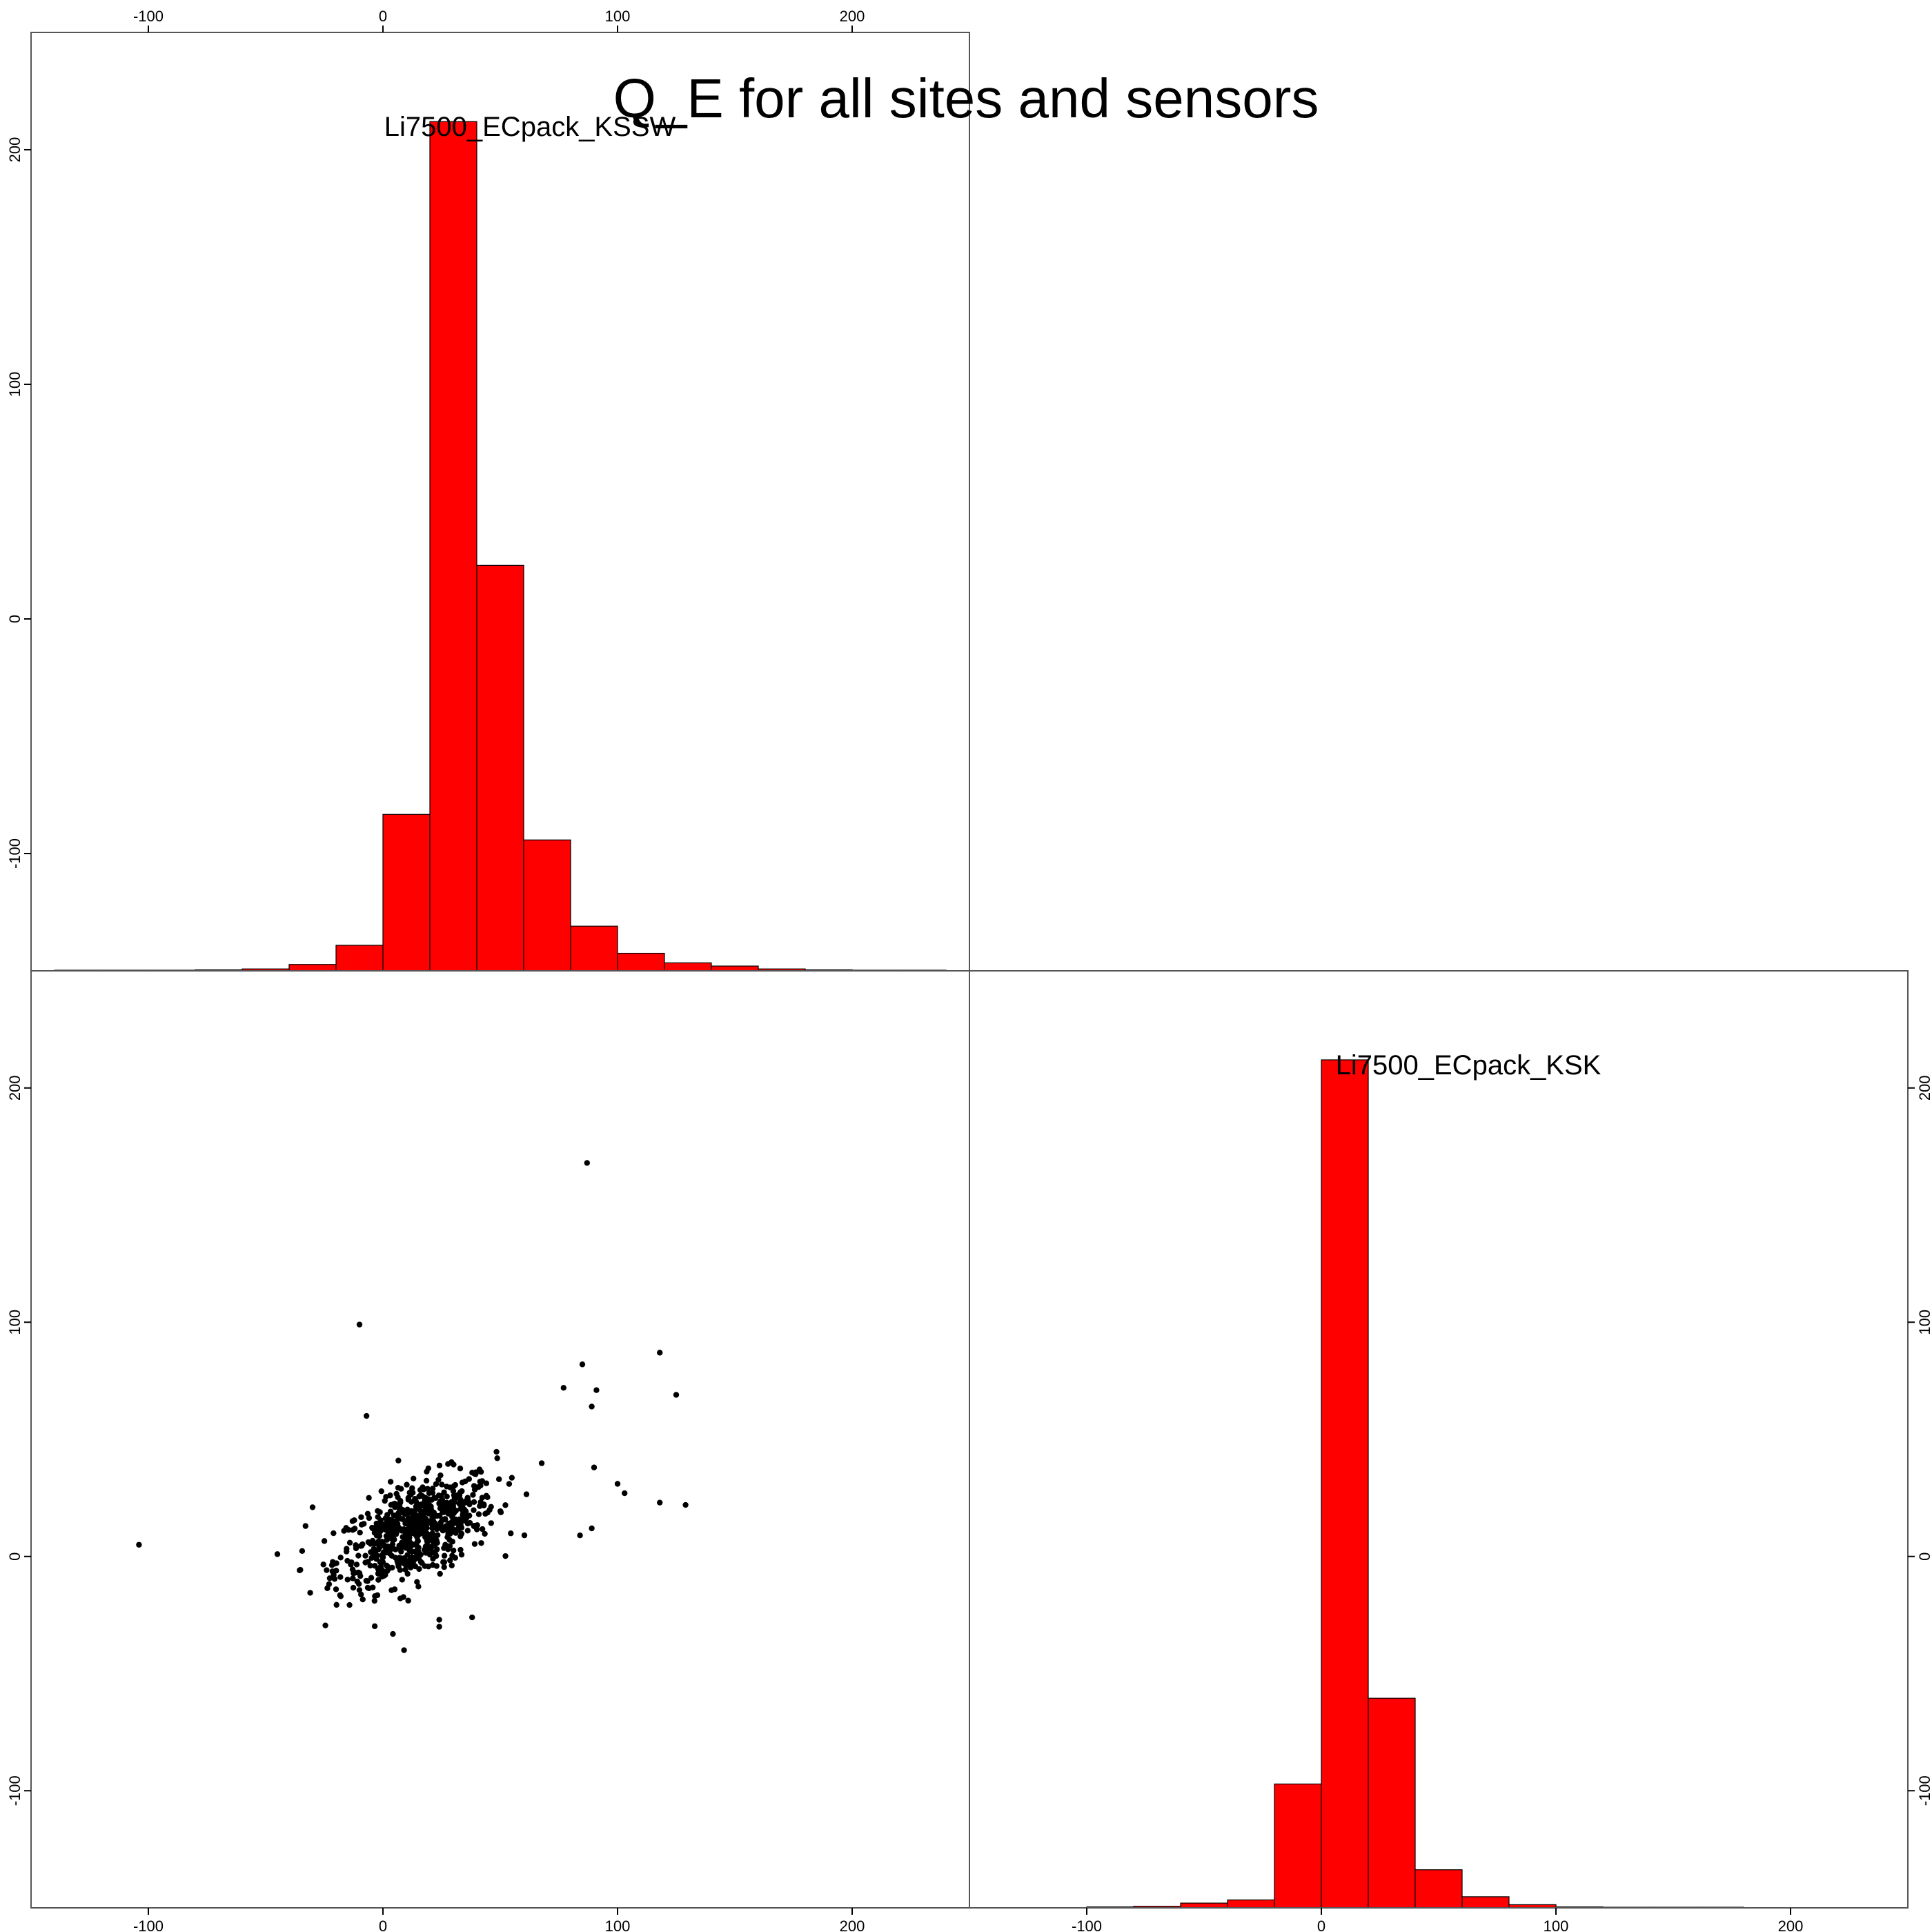 This screenshot has width=1932, height=1932. Describe the element at coordinates (14, 619) in the screenshot. I see `y-tick-label: 0` at that location.